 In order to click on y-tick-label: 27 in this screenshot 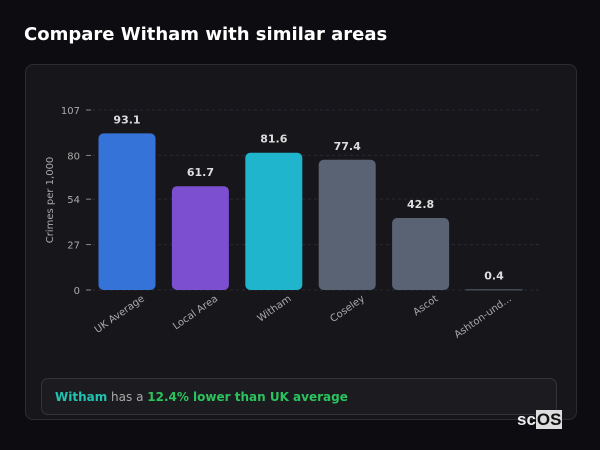, I will do `click(73, 246)`.